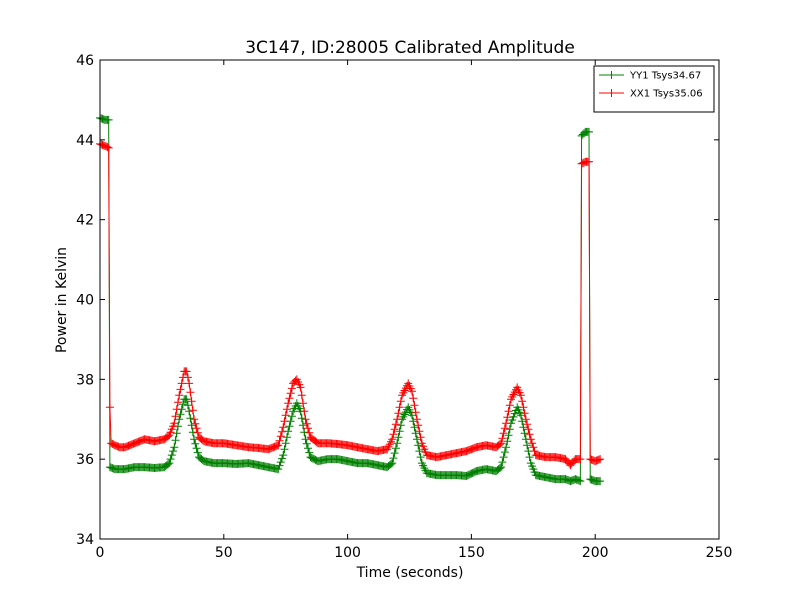  What do you see at coordinates (100, 553) in the screenshot?
I see `x-tick-label: 0` at bounding box center [100, 553].